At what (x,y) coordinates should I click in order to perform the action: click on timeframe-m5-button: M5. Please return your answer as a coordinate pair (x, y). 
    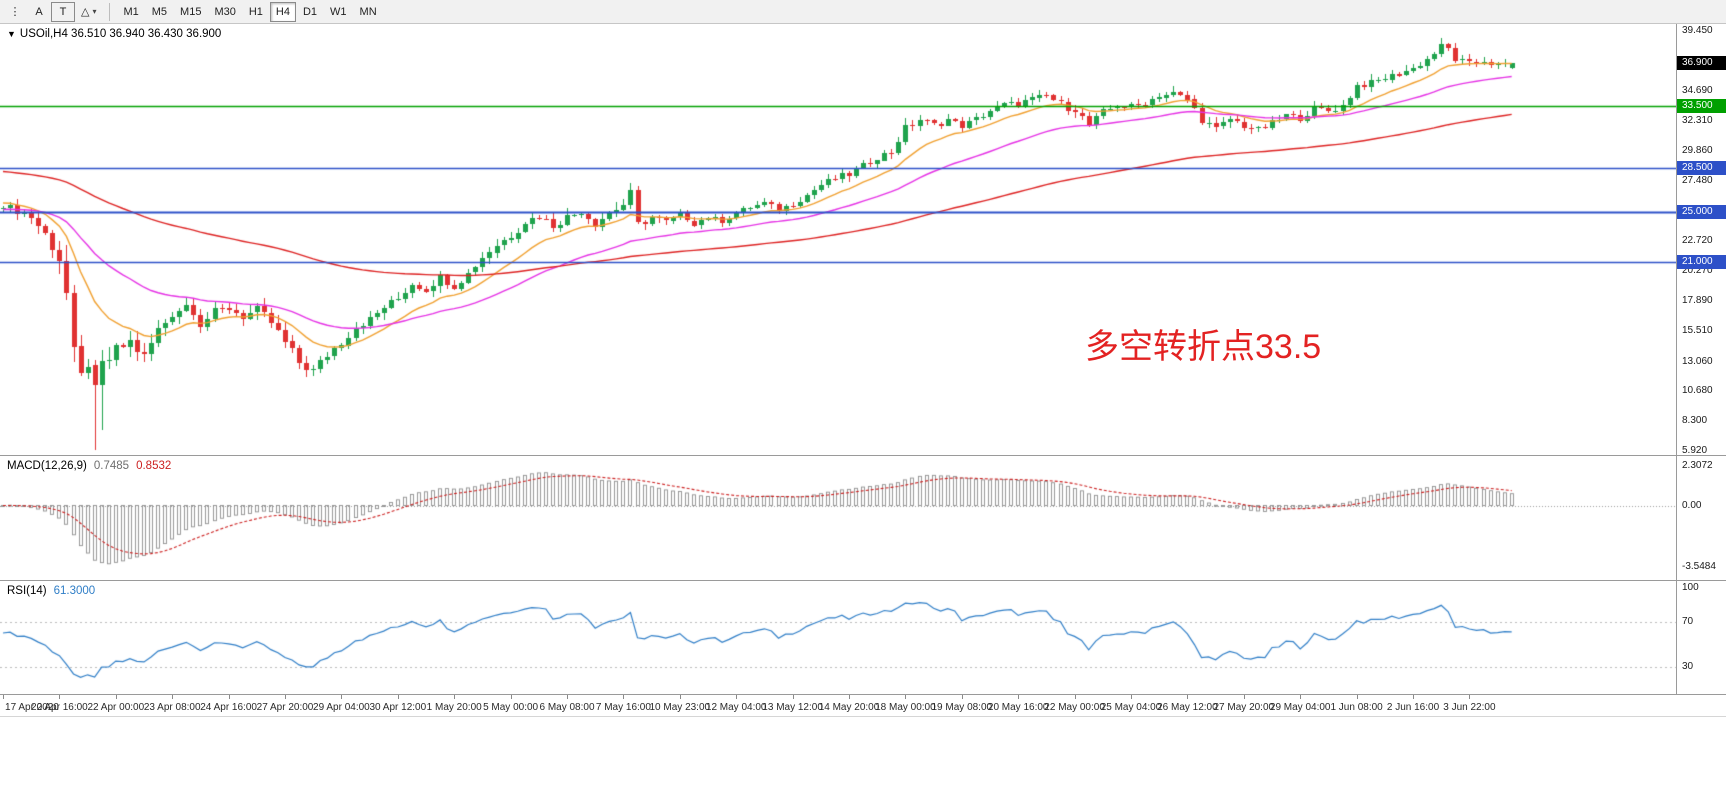
    Looking at the image, I should click on (159, 11).